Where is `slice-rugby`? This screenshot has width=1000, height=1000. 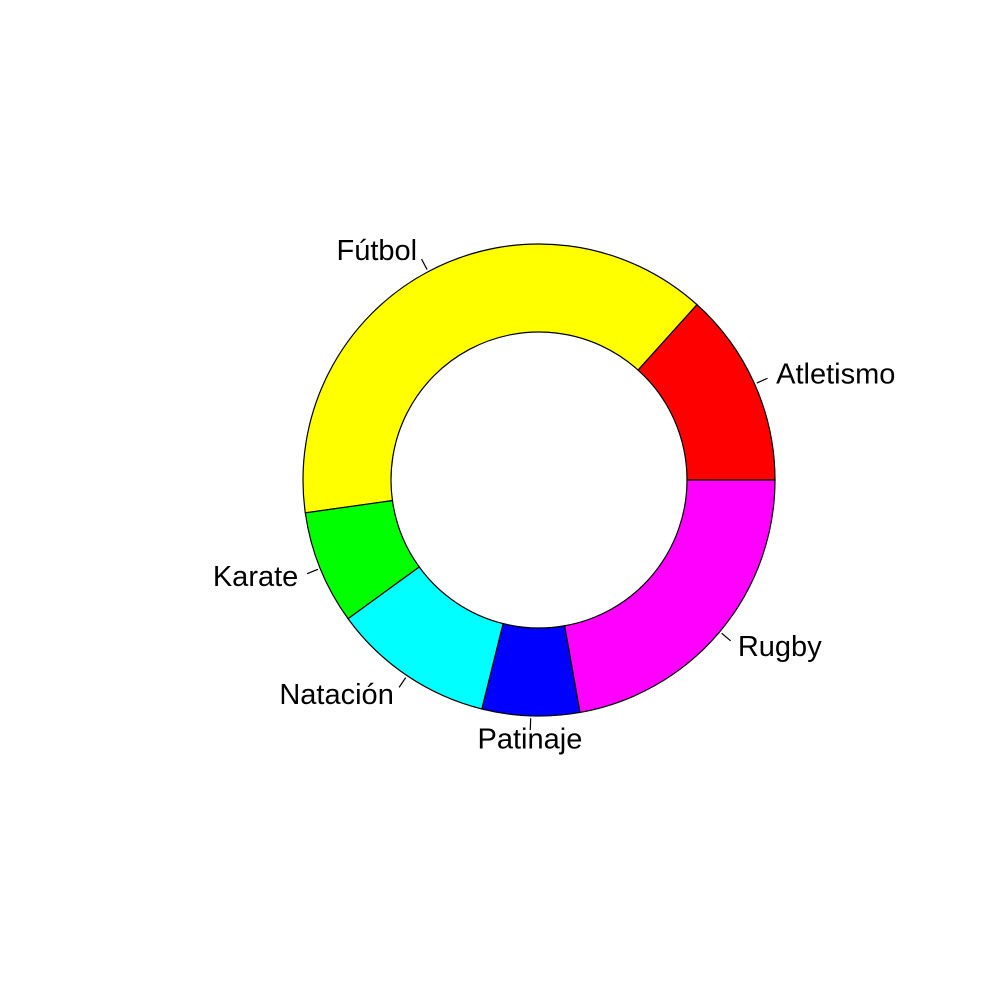 slice-rugby is located at coordinates (670, 596).